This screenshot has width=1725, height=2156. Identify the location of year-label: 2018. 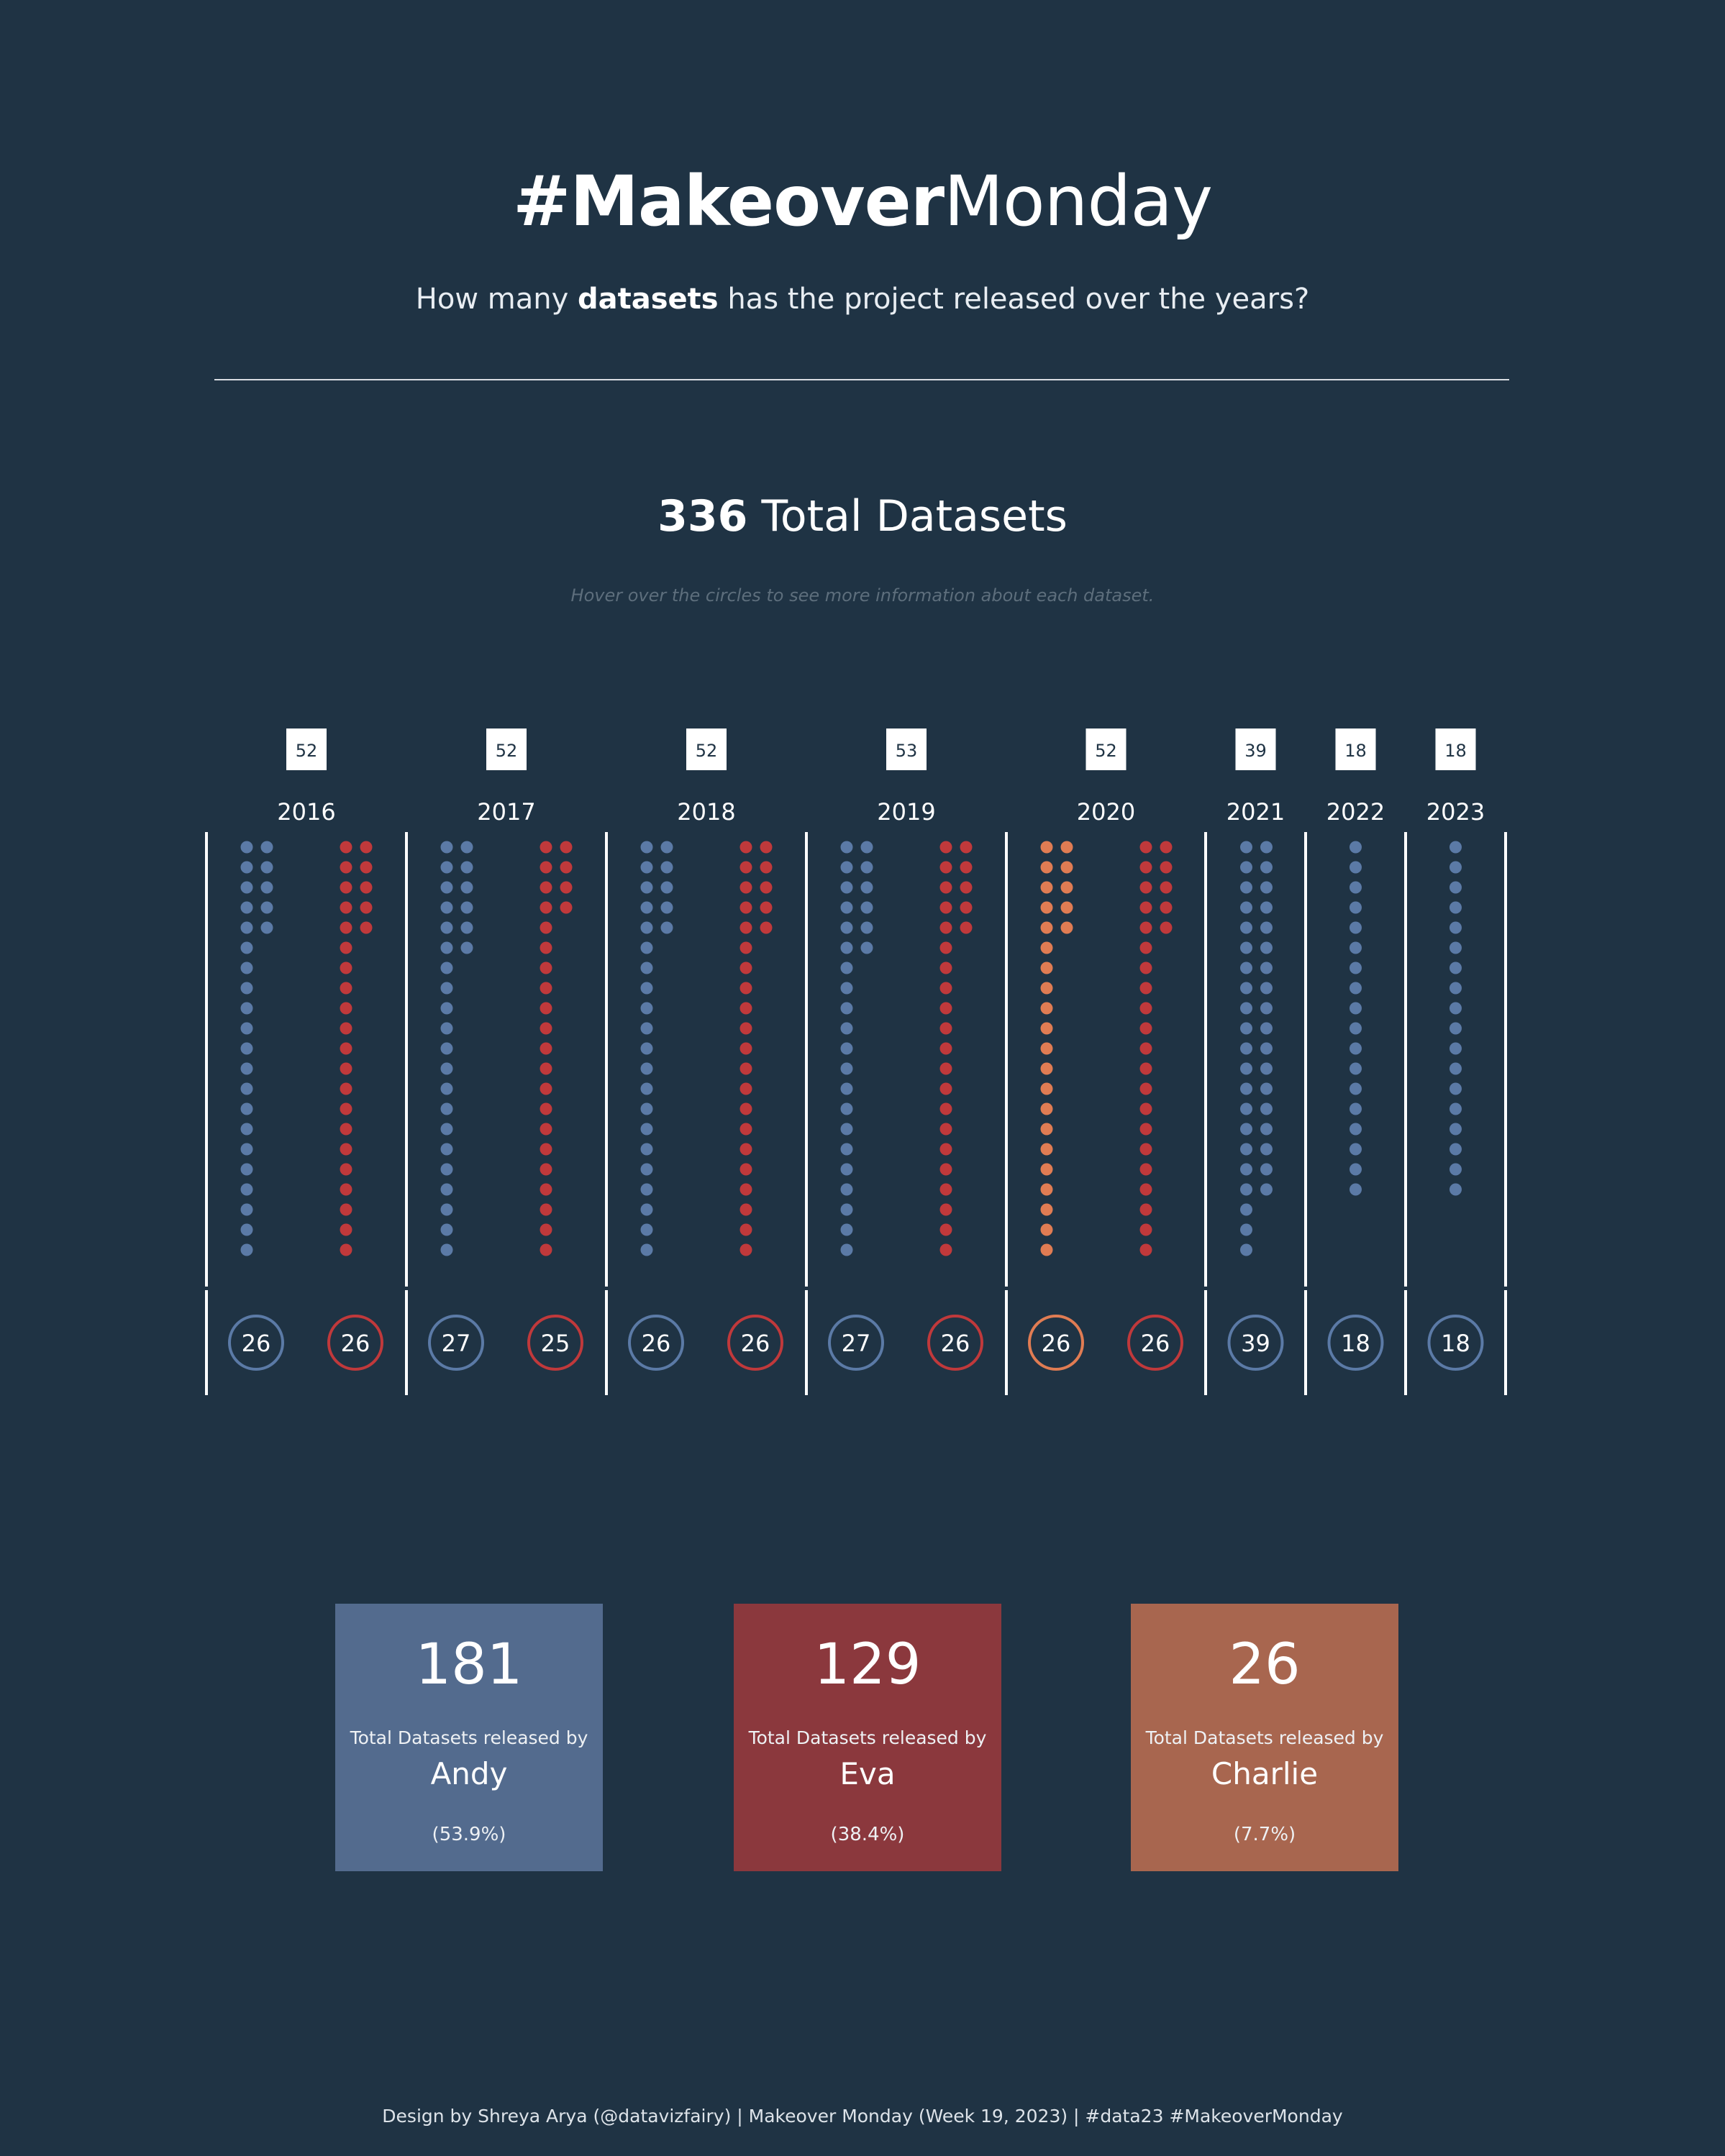
(706, 812).